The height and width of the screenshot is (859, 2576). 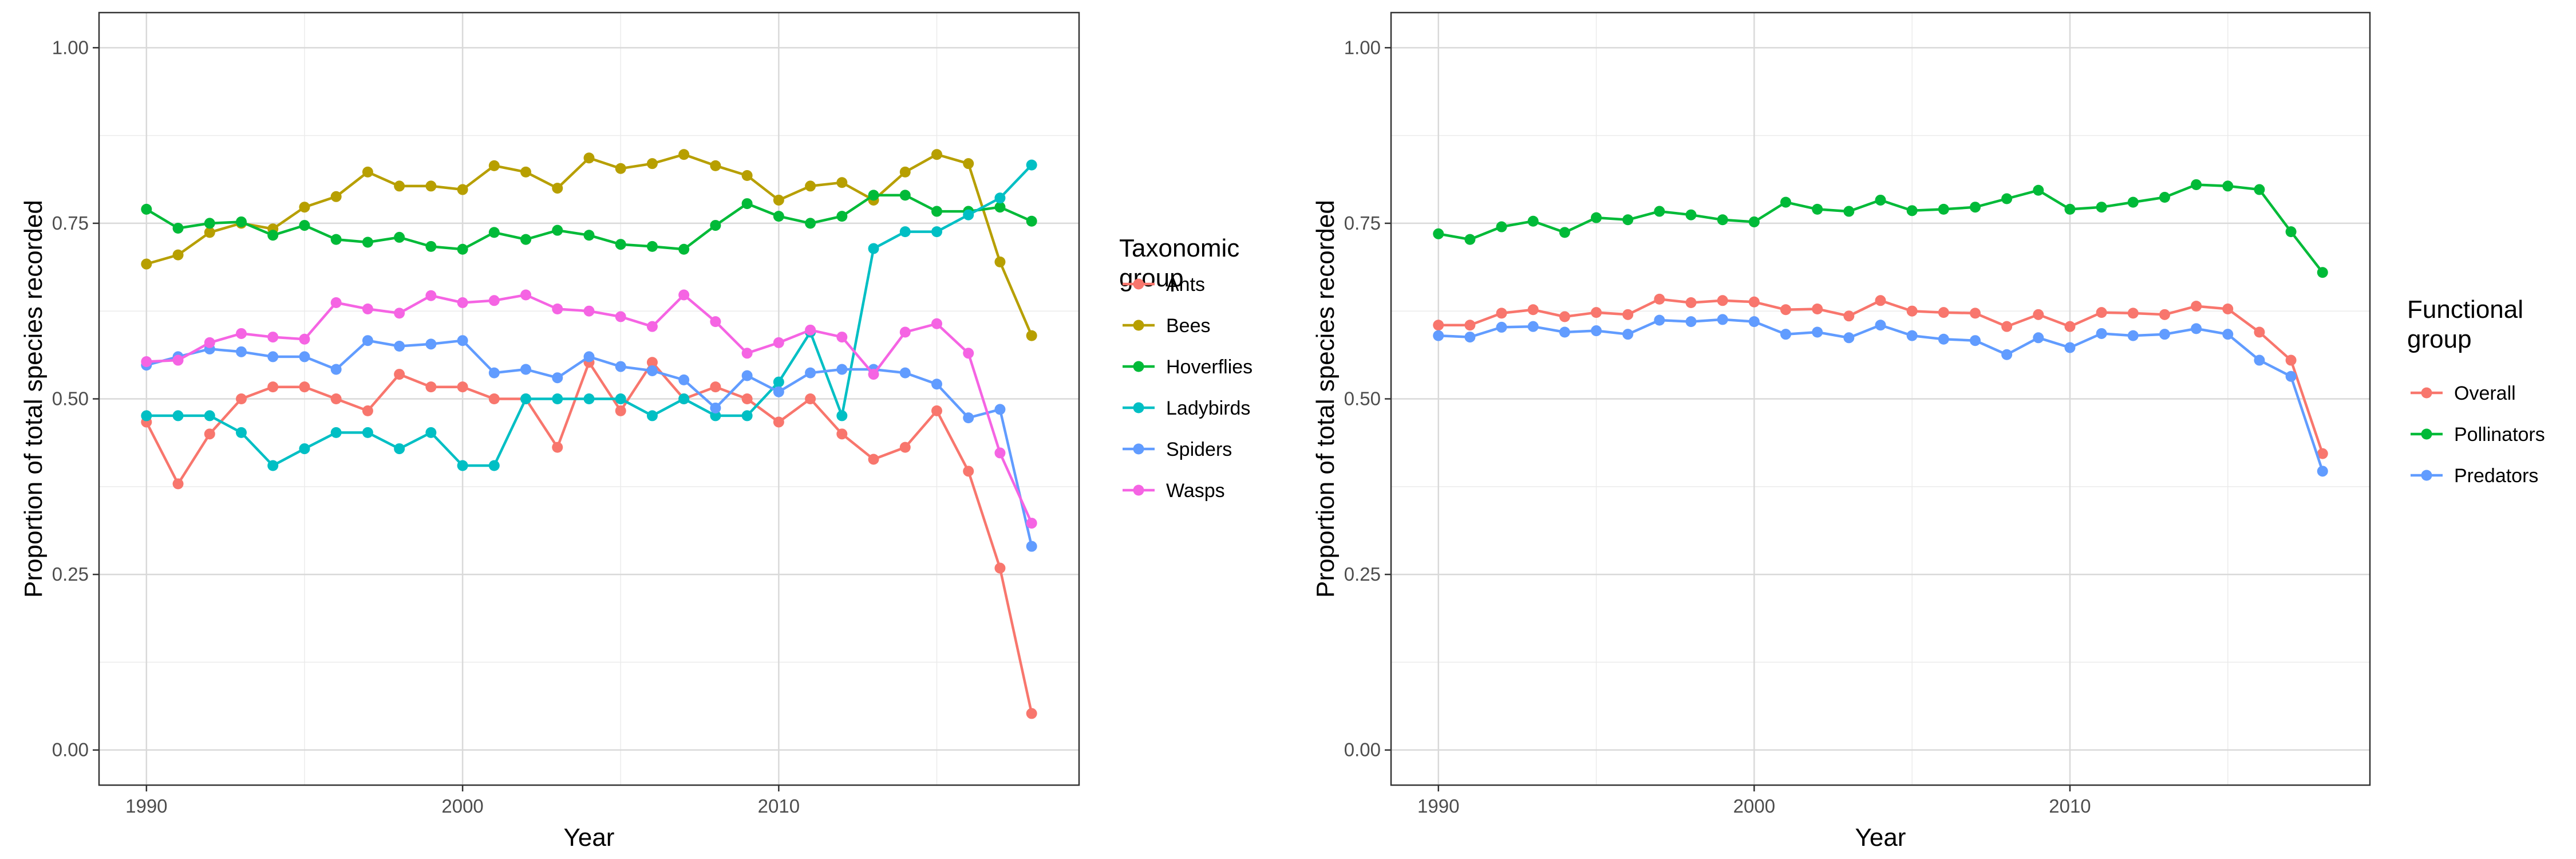 What do you see at coordinates (1880, 376) in the screenshot?
I see `series-overall` at bounding box center [1880, 376].